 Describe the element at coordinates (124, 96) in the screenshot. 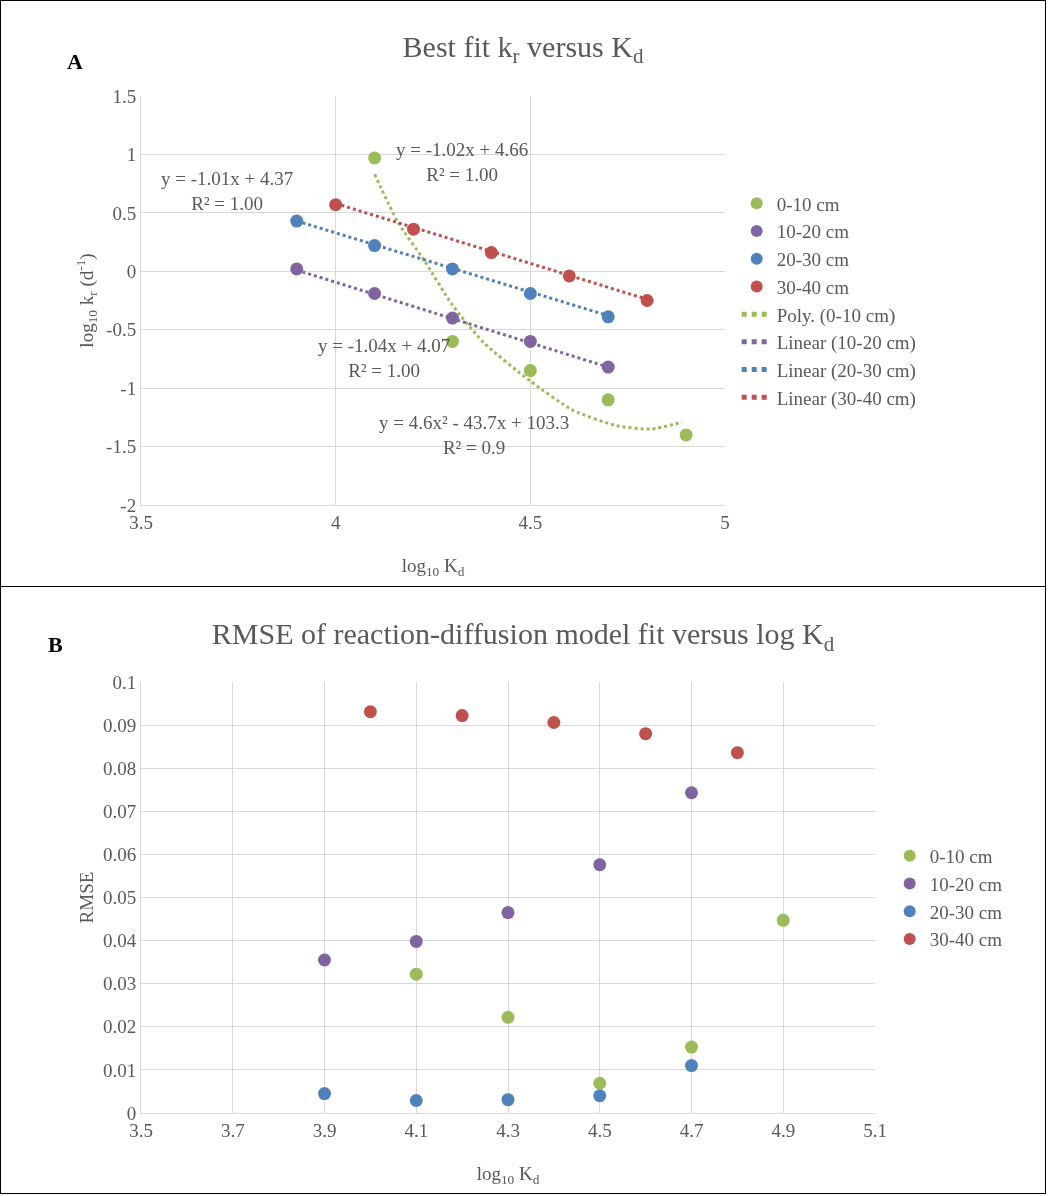

I see `y-tick-label: 1.5` at that location.